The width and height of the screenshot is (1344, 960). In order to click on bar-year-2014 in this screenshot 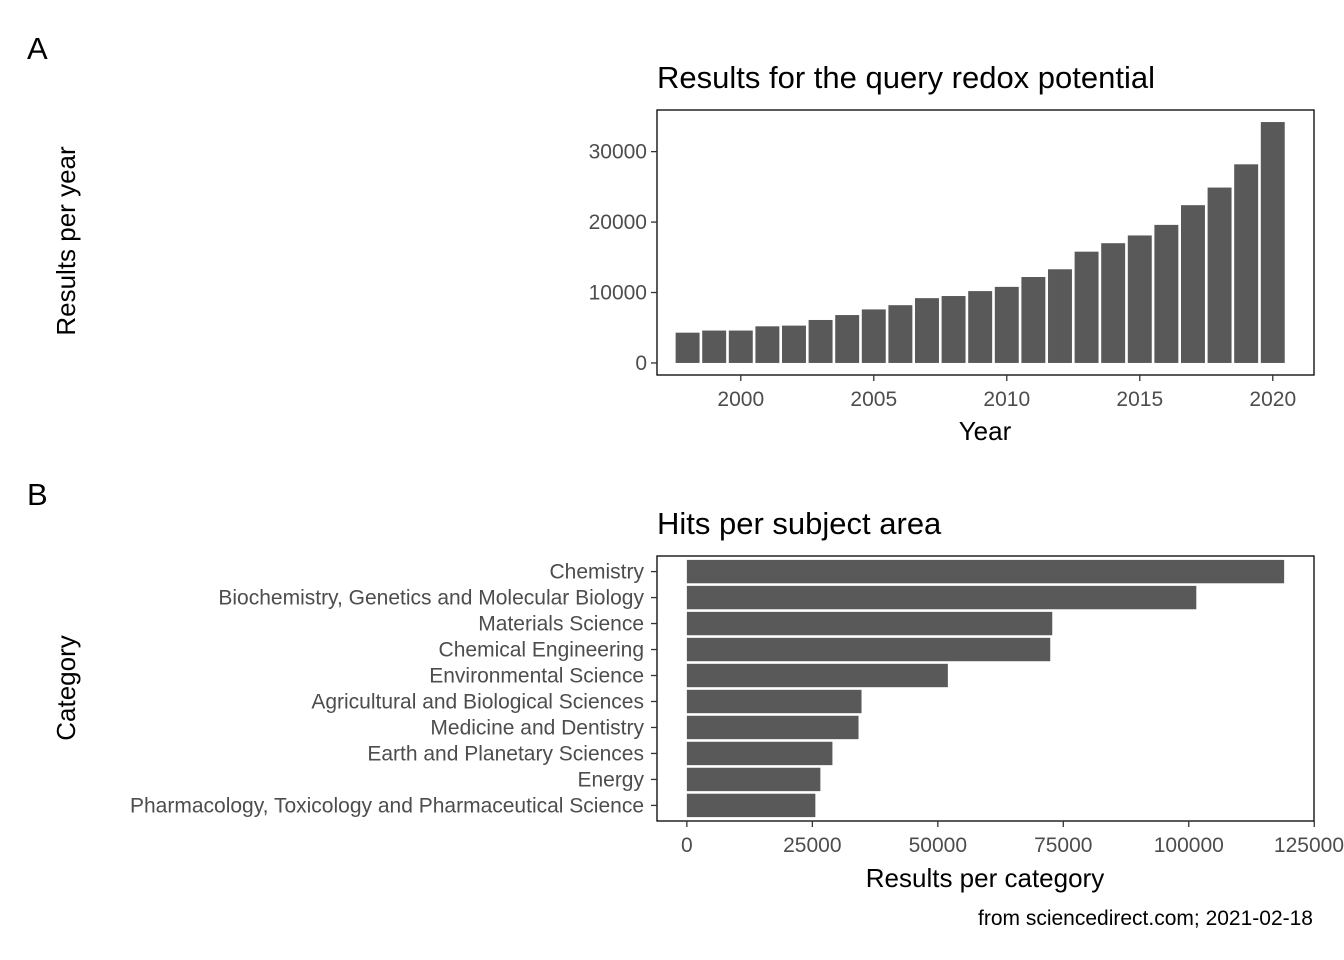, I will do `click(1113, 303)`.